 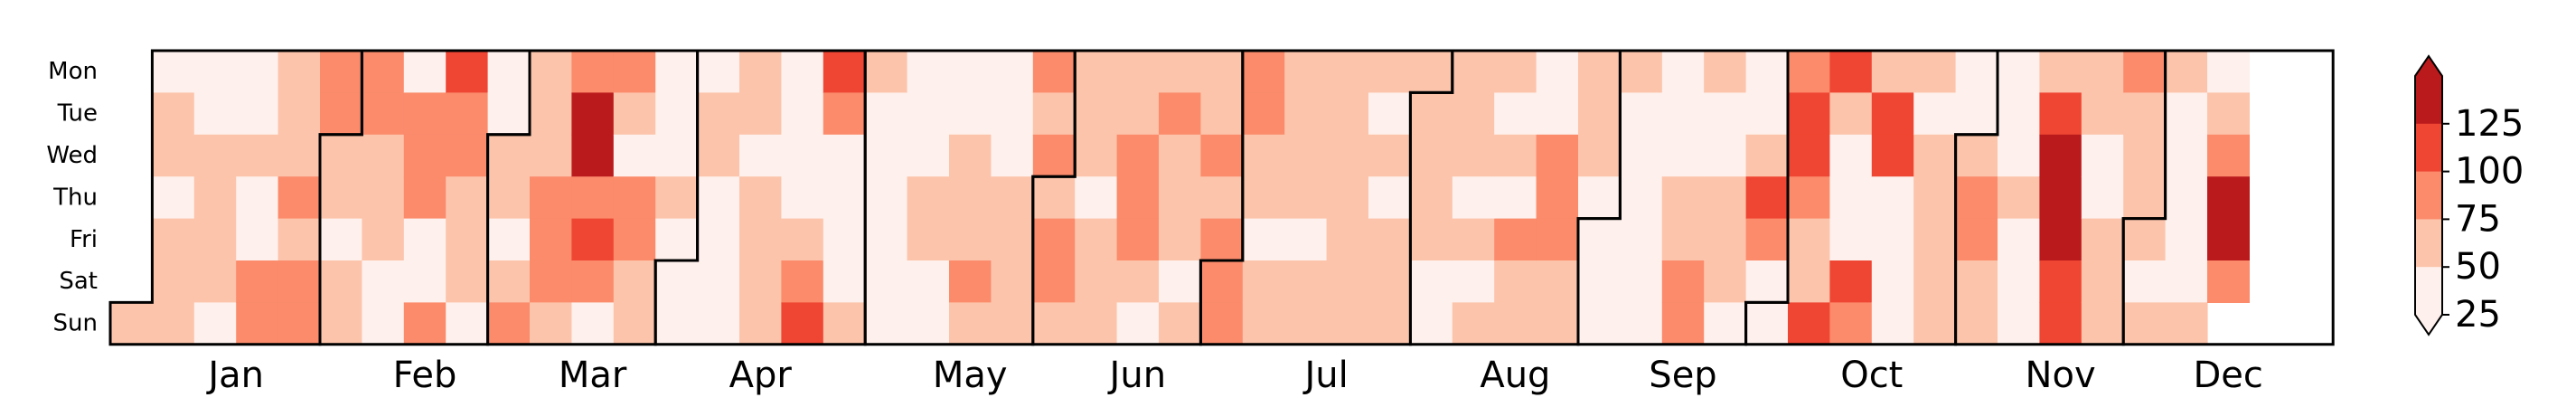 I want to click on month-label: May, so click(x=970, y=375).